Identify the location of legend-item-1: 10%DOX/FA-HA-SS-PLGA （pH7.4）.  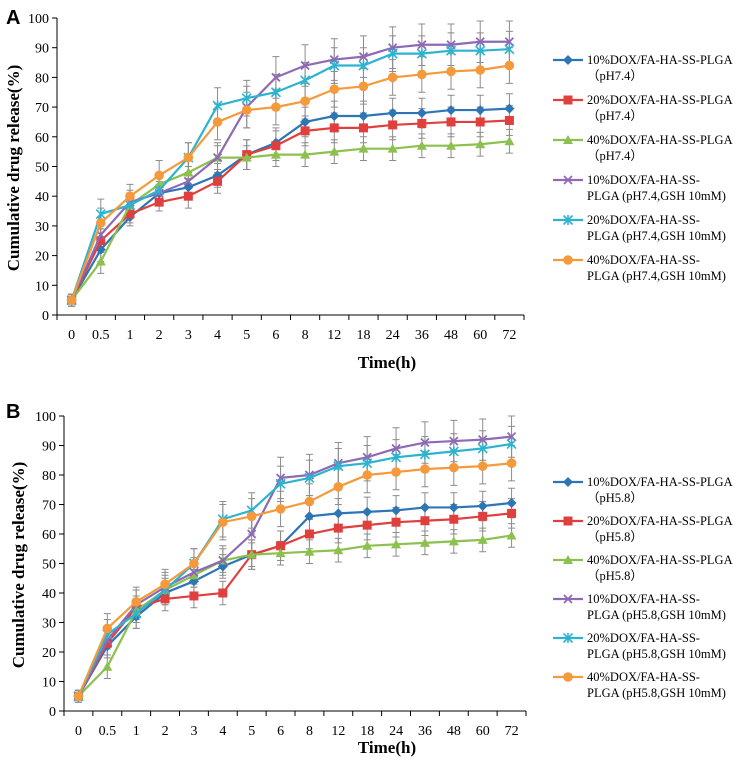
(643, 68).